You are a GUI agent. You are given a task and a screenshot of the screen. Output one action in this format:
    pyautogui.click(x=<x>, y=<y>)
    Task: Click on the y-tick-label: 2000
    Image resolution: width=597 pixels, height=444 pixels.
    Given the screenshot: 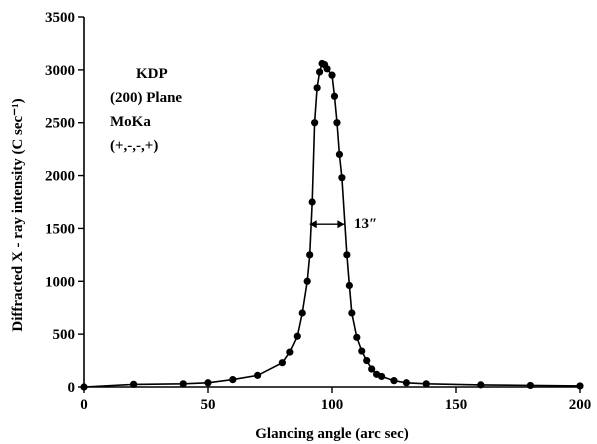 What is the action you would take?
    pyautogui.click(x=60, y=177)
    